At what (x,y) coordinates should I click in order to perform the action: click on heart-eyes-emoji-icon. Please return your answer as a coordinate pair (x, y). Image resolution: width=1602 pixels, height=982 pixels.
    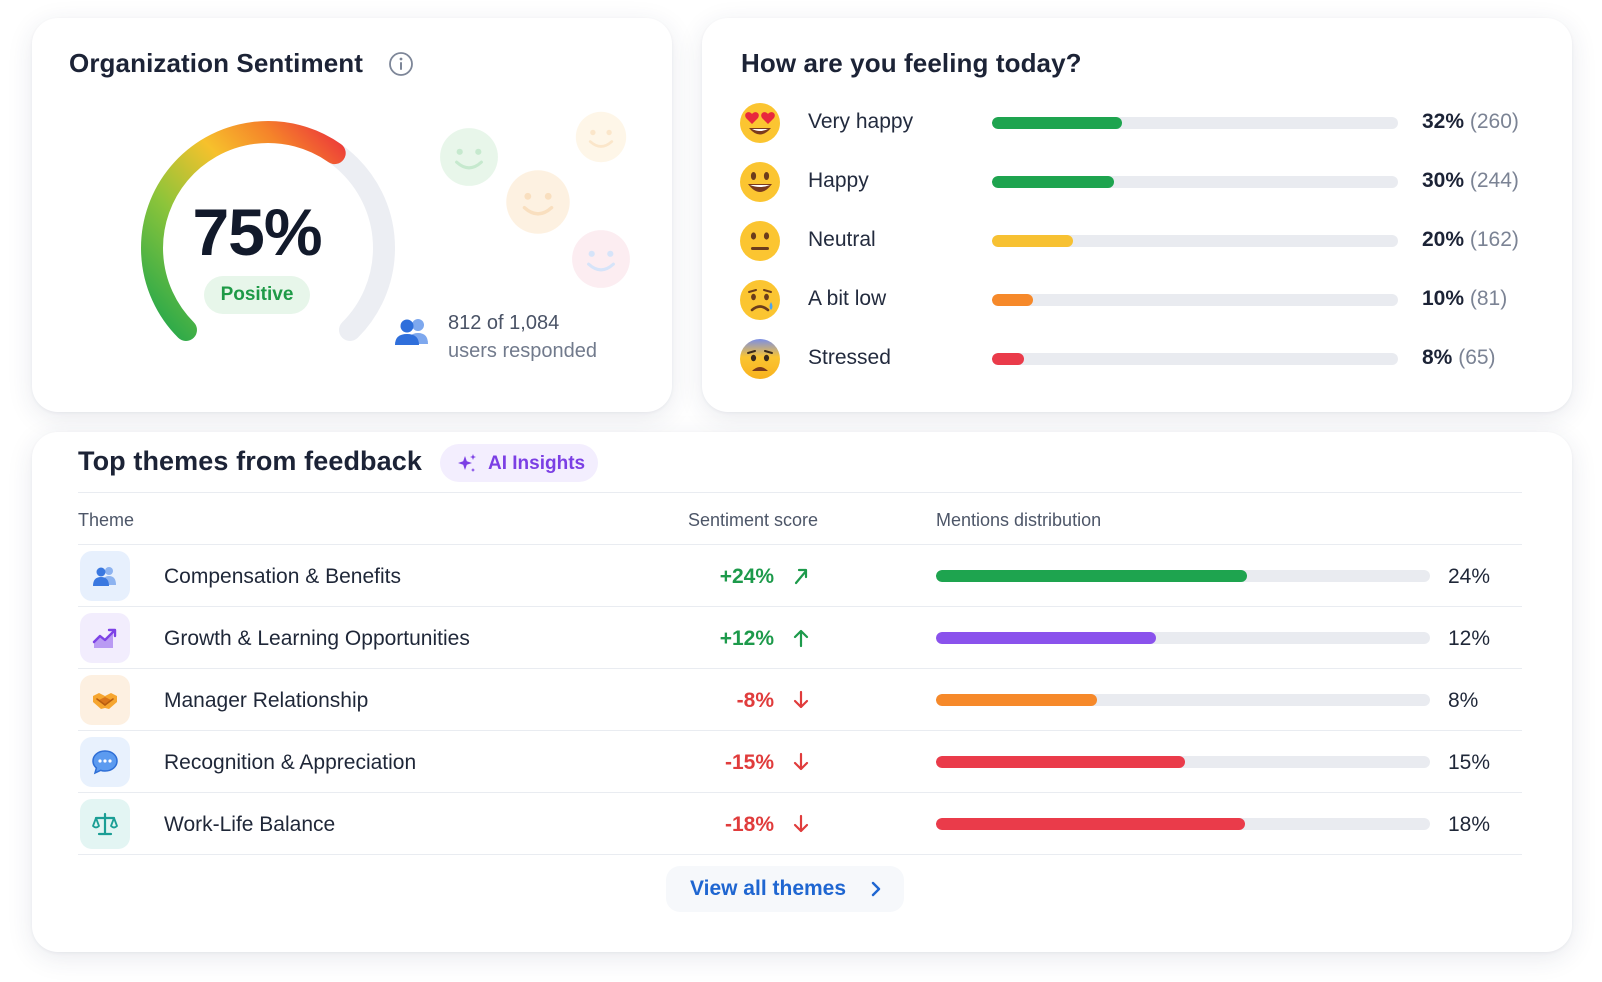
    Looking at the image, I should click on (760, 123).